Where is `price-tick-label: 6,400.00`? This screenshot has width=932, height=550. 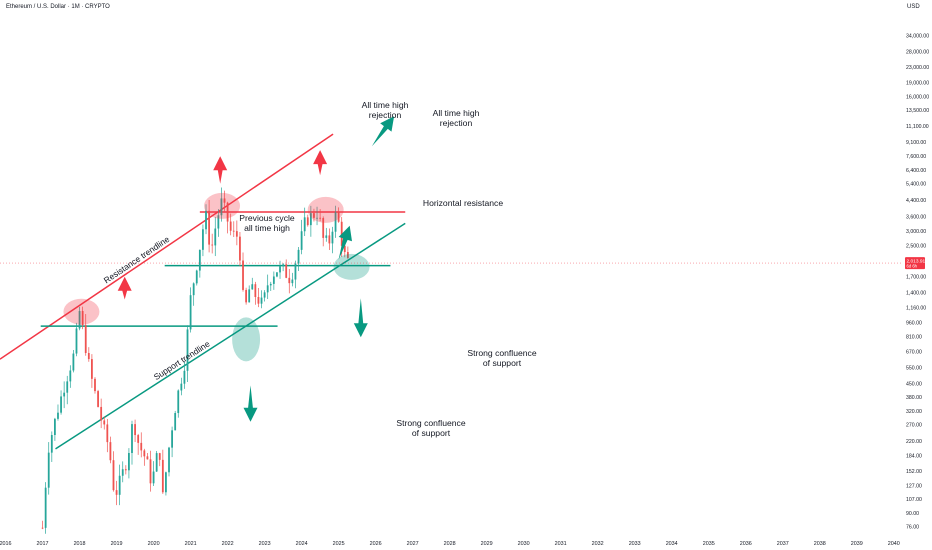 price-tick-label: 6,400.00 is located at coordinates (916, 171).